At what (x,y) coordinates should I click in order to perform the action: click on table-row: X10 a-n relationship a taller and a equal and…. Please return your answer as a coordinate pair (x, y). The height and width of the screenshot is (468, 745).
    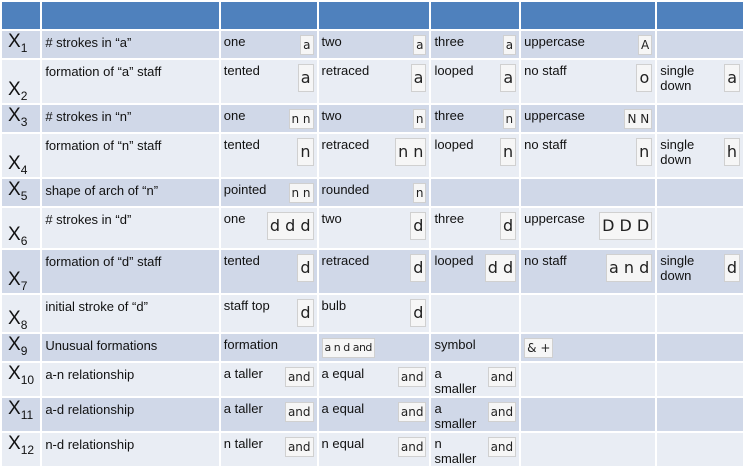
    Looking at the image, I should click on (372, 379).